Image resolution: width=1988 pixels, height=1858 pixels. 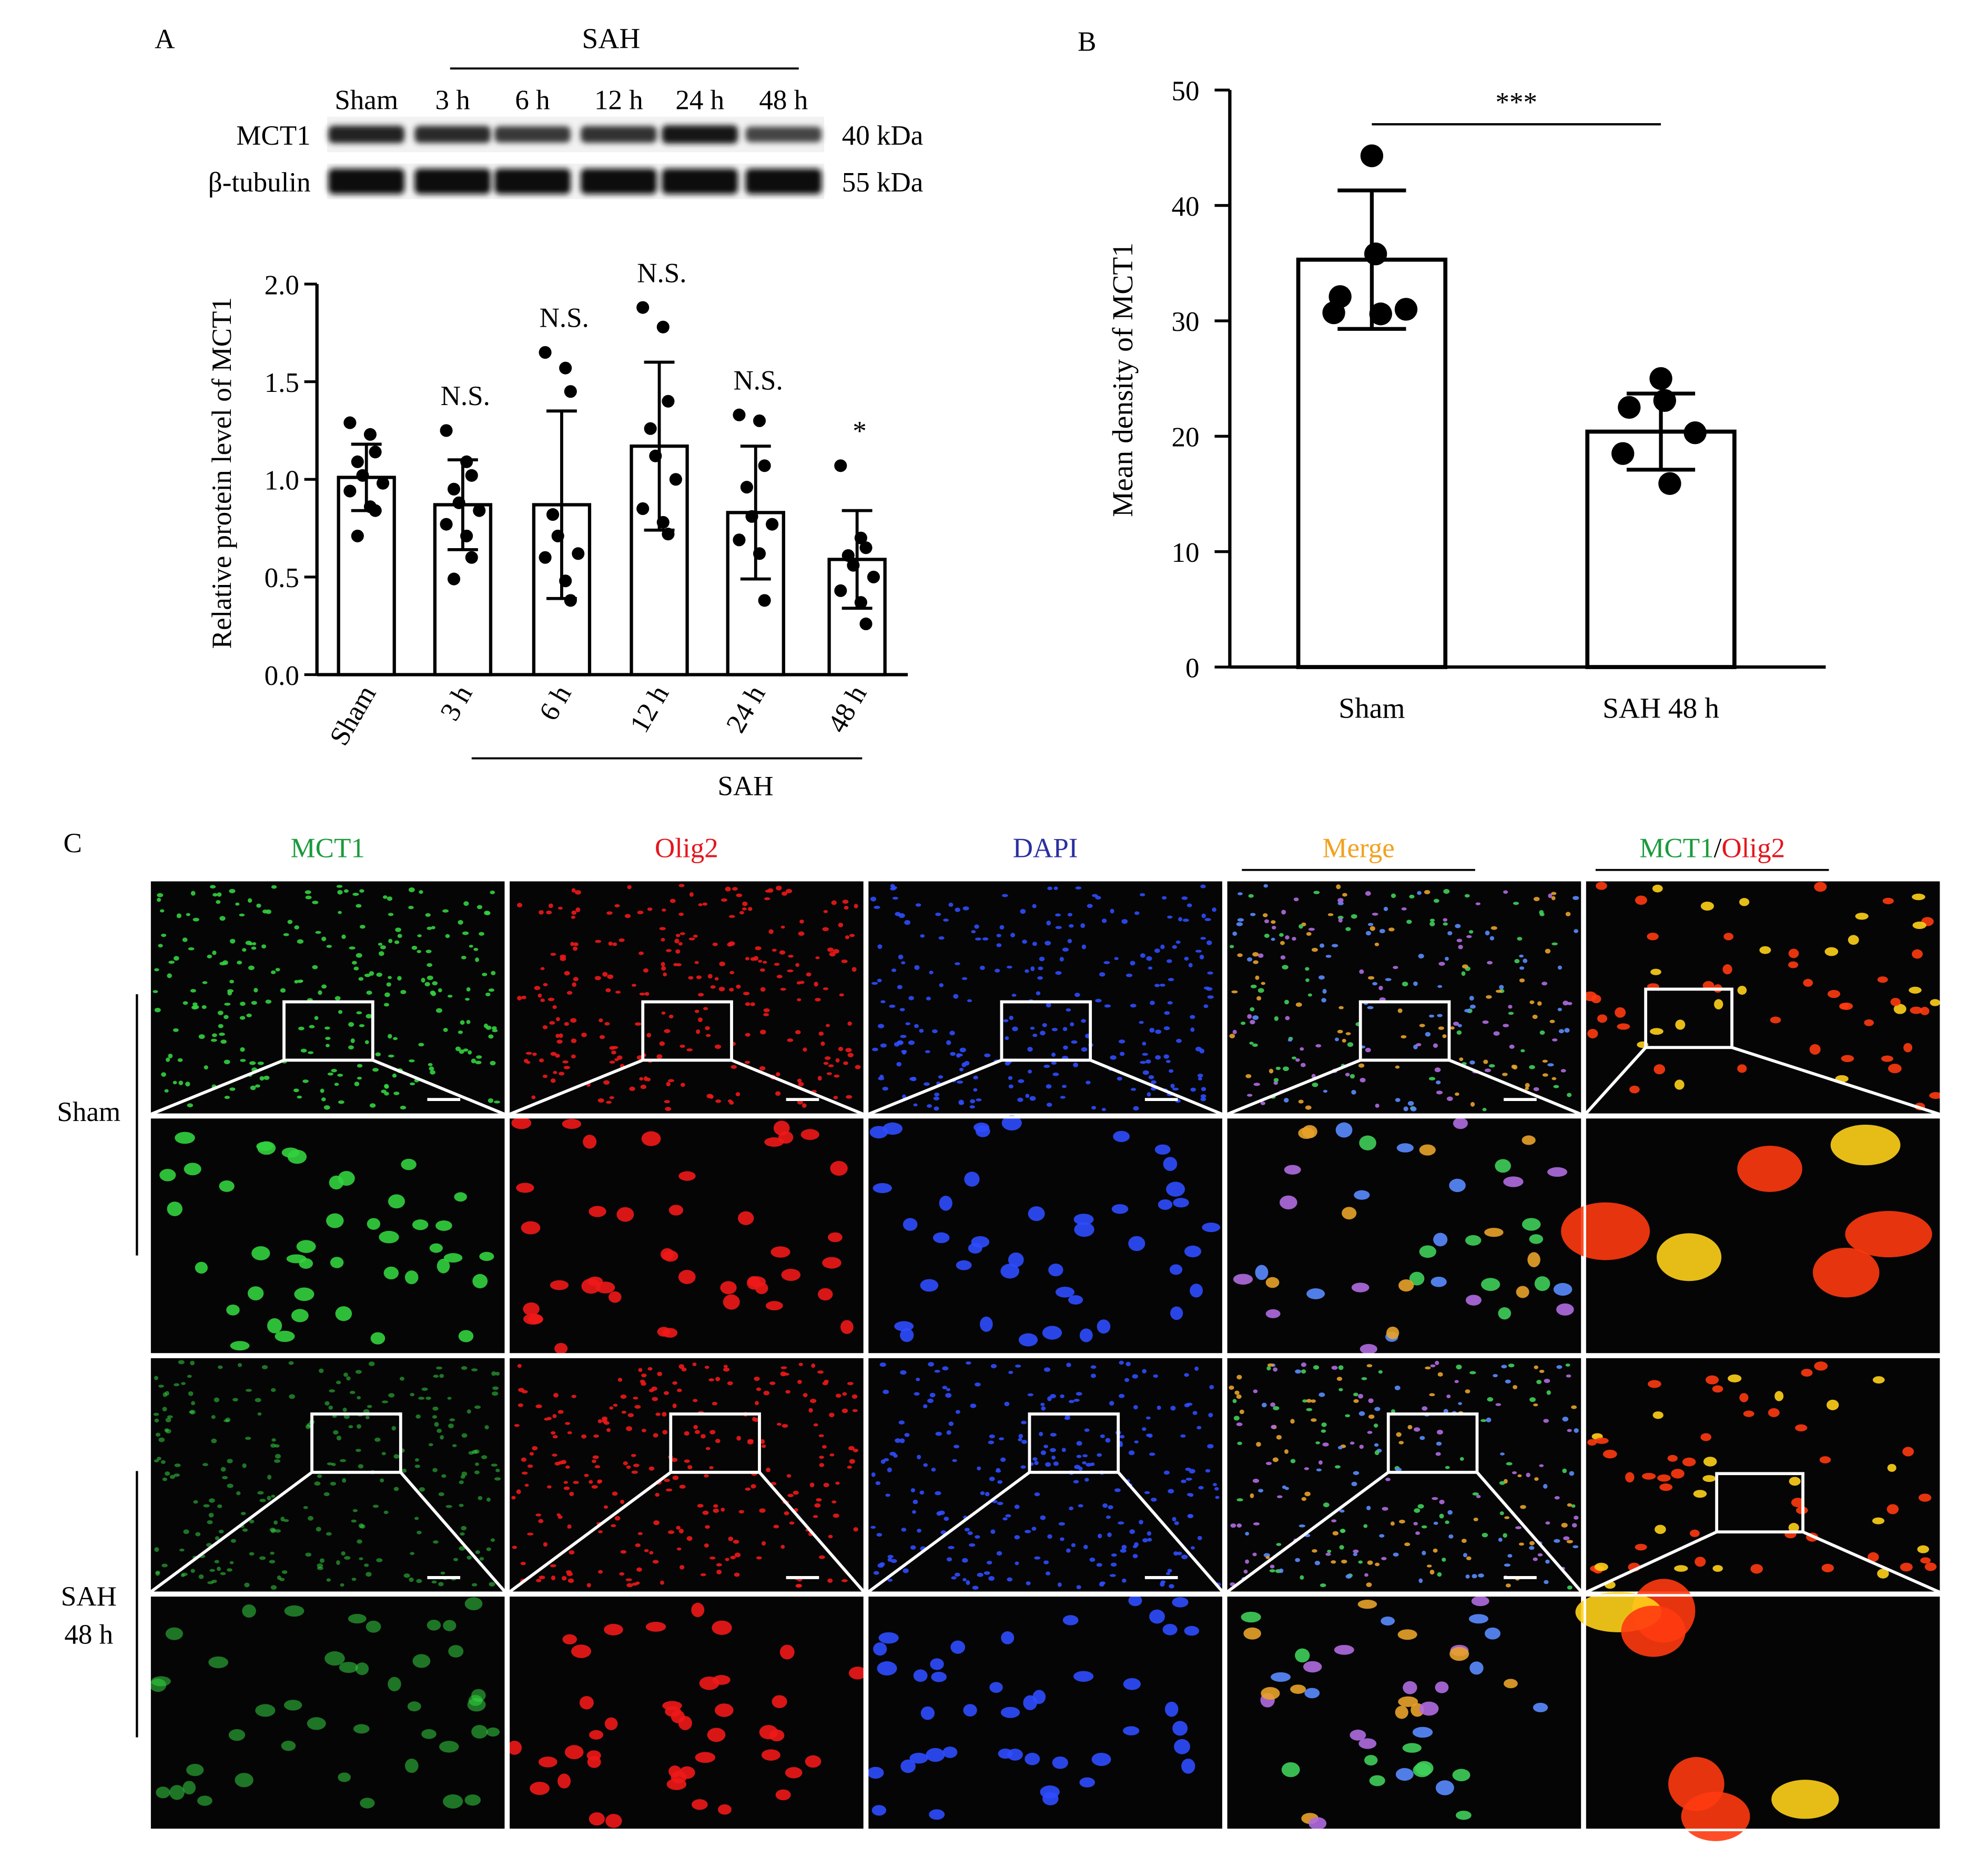 I want to click on blot-size-label: 55 kDa, so click(x=883, y=182).